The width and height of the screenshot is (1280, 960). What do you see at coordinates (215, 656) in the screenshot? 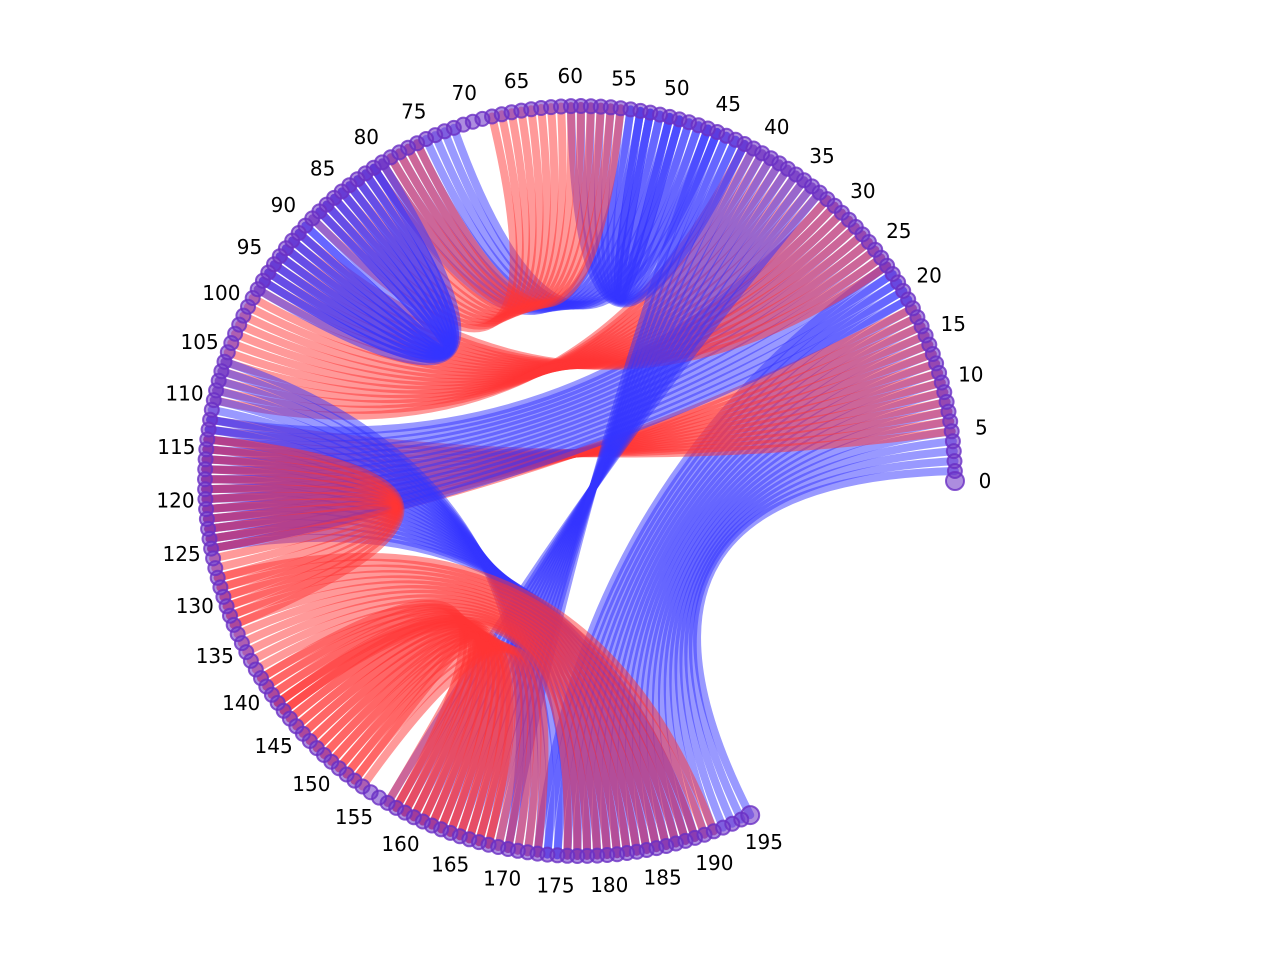
I see `tick-label: 135` at bounding box center [215, 656].